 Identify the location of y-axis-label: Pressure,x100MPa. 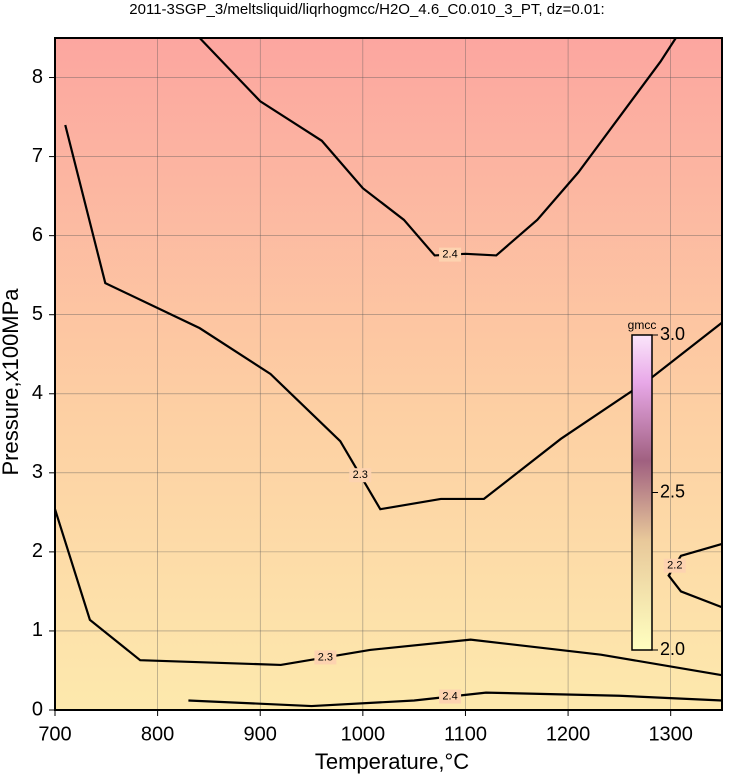
(11, 382).